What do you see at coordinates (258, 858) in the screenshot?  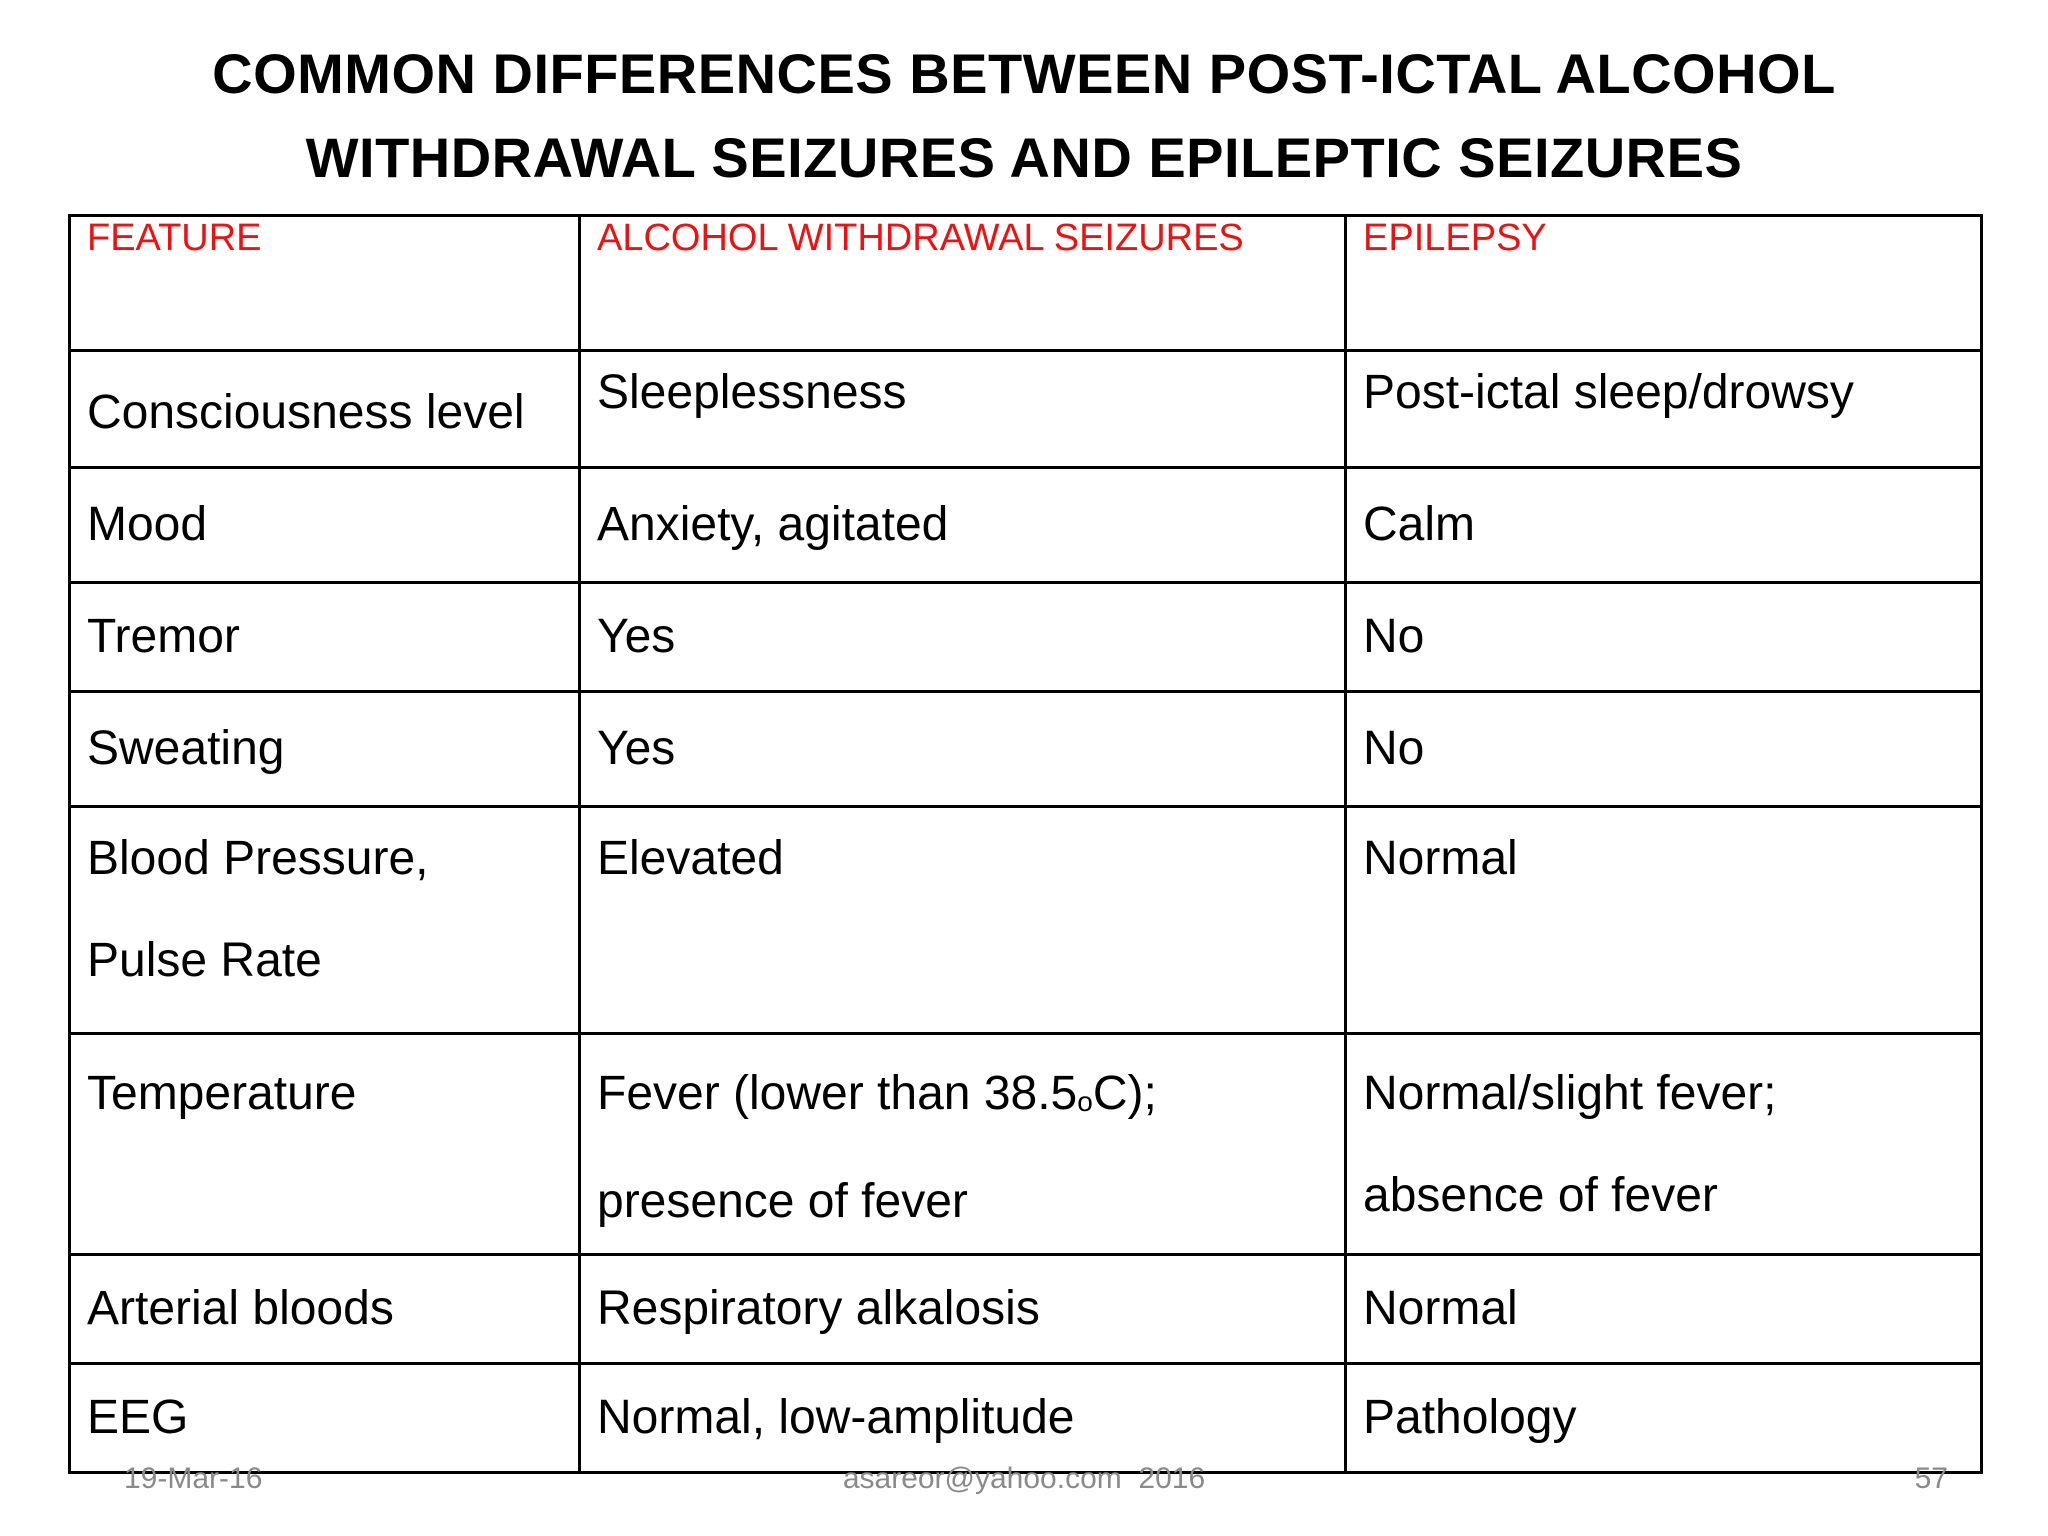 I see `row-feature-line-1: Blood Pressure,` at bounding box center [258, 858].